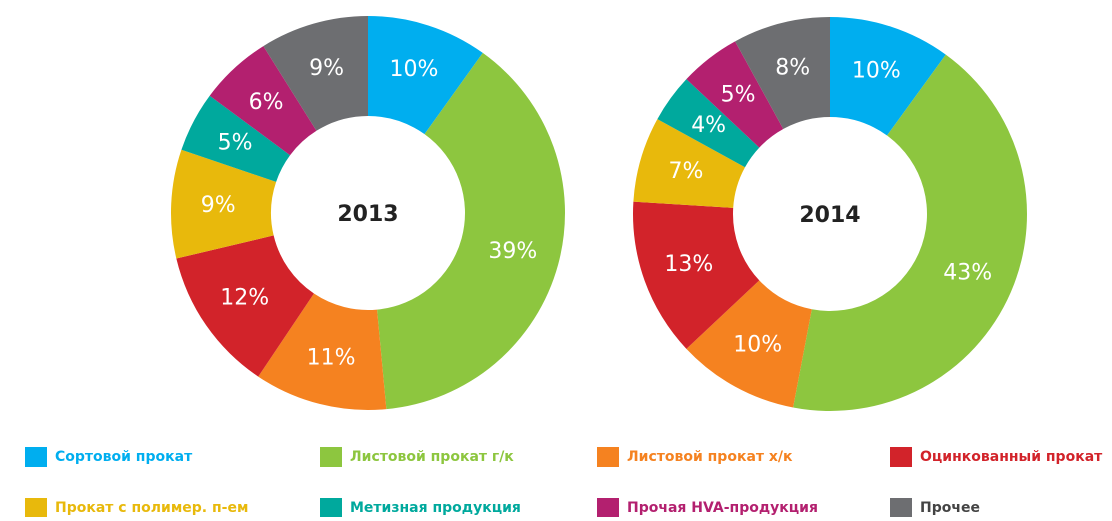 This screenshot has height=521, width=1112. What do you see at coordinates (331, 357) in the screenshot?
I see `segment-label: 11%` at bounding box center [331, 357].